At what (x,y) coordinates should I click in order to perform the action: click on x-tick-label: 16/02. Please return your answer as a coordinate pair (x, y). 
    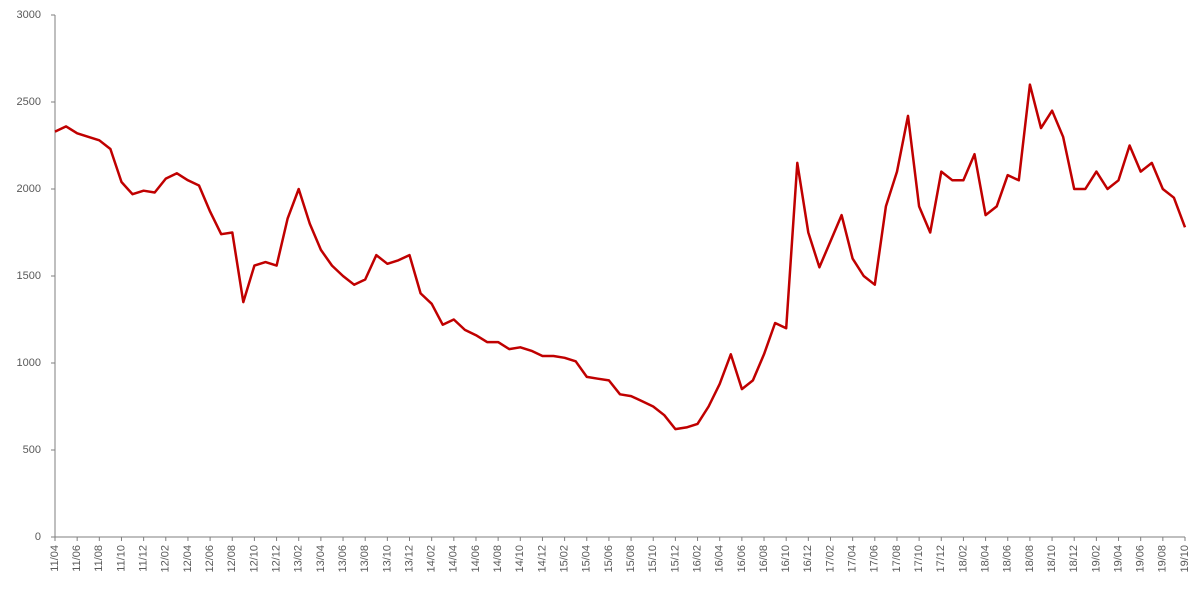
    Looking at the image, I should click on (697, 559).